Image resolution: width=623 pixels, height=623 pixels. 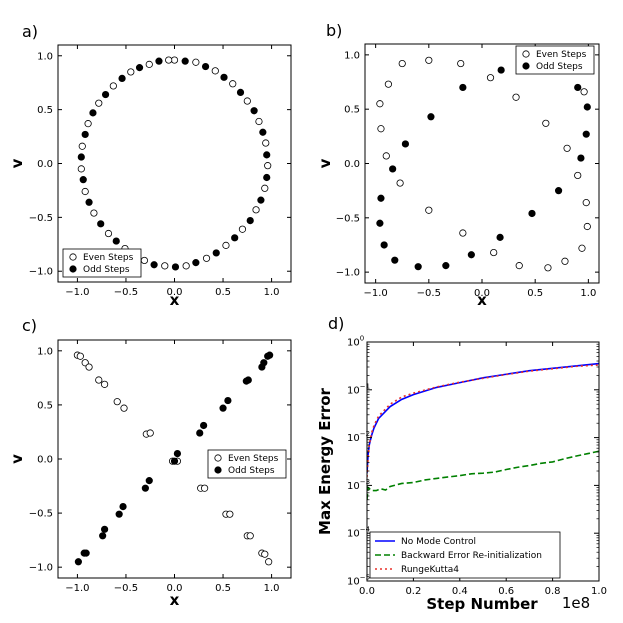 What do you see at coordinates (325, 461) in the screenshot?
I see `y-axis-label: Max Energy Error` at bounding box center [325, 461].